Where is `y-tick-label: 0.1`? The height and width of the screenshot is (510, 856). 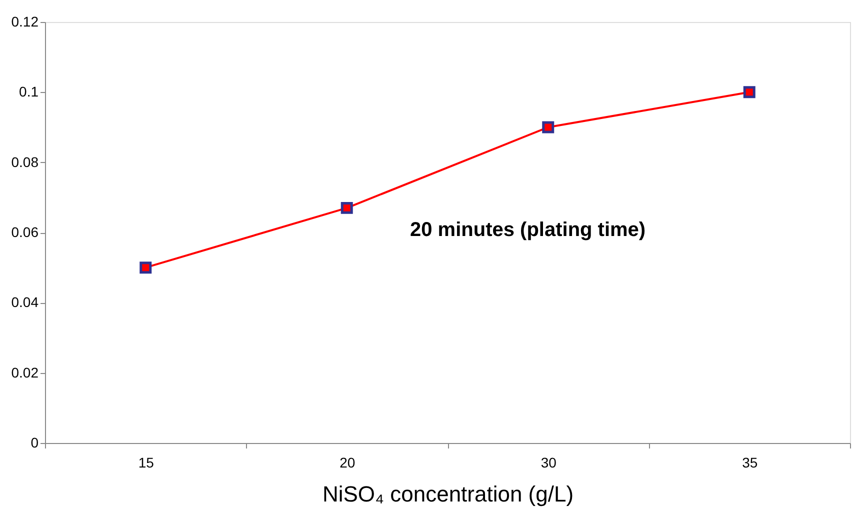
y-tick-label: 0.1 is located at coordinates (29, 92).